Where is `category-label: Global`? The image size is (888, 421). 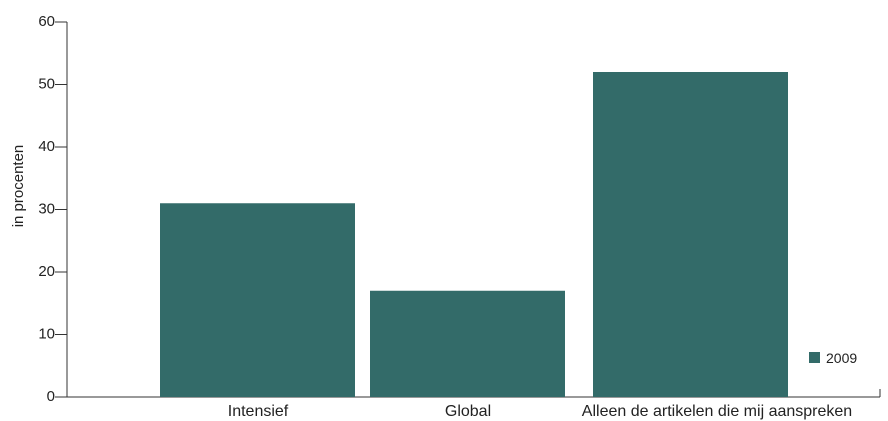 category-label: Global is located at coordinates (468, 411).